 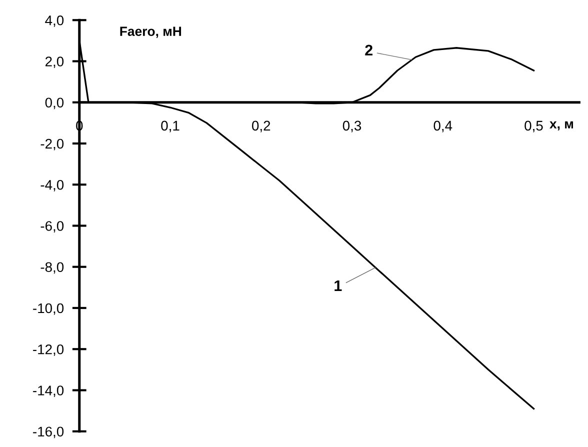 I want to click on x-tick-label: 0,5, so click(x=533, y=126).